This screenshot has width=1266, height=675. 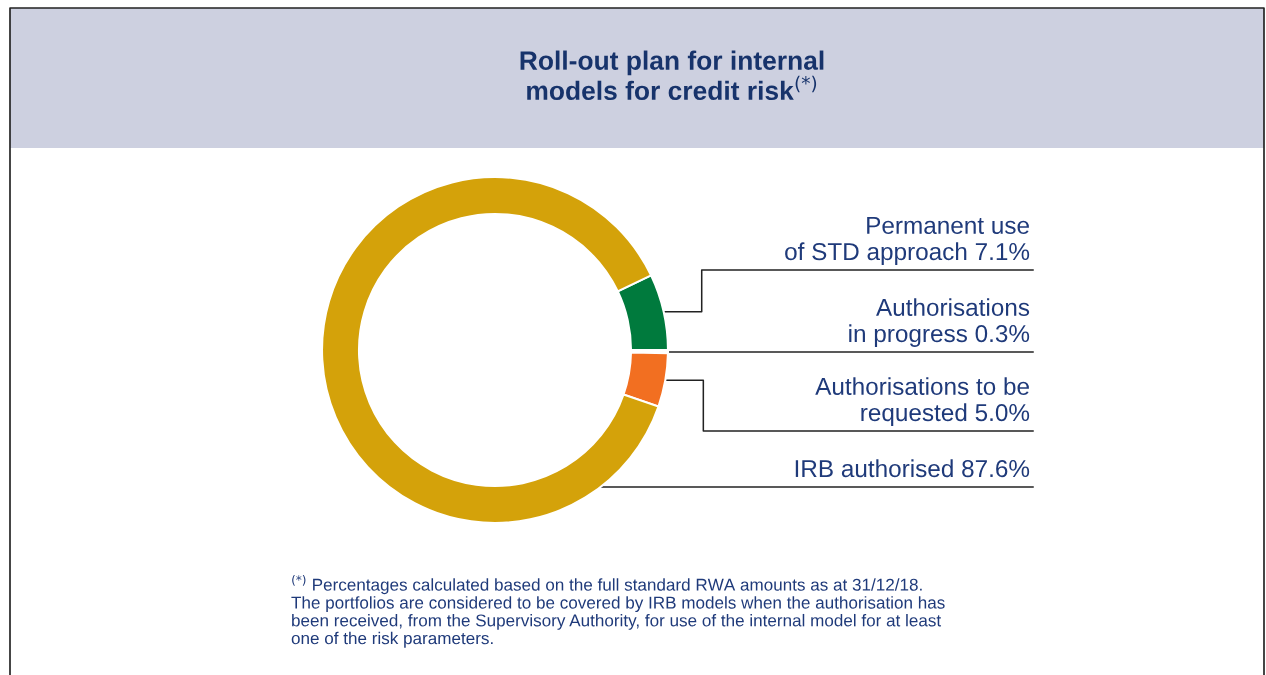 What do you see at coordinates (907, 241) in the screenshot?
I see `slice-label: Permanent use of STD approach 7.1%` at bounding box center [907, 241].